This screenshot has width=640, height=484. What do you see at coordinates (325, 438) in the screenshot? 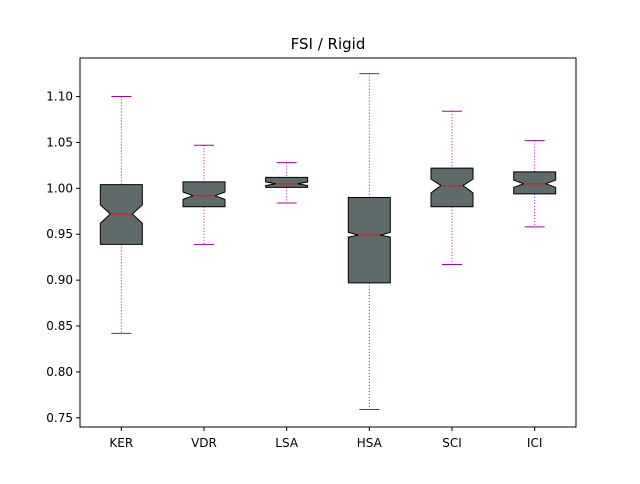
I see `x-axis: KER VDR LSA HSA SCI ICI` at bounding box center [325, 438].